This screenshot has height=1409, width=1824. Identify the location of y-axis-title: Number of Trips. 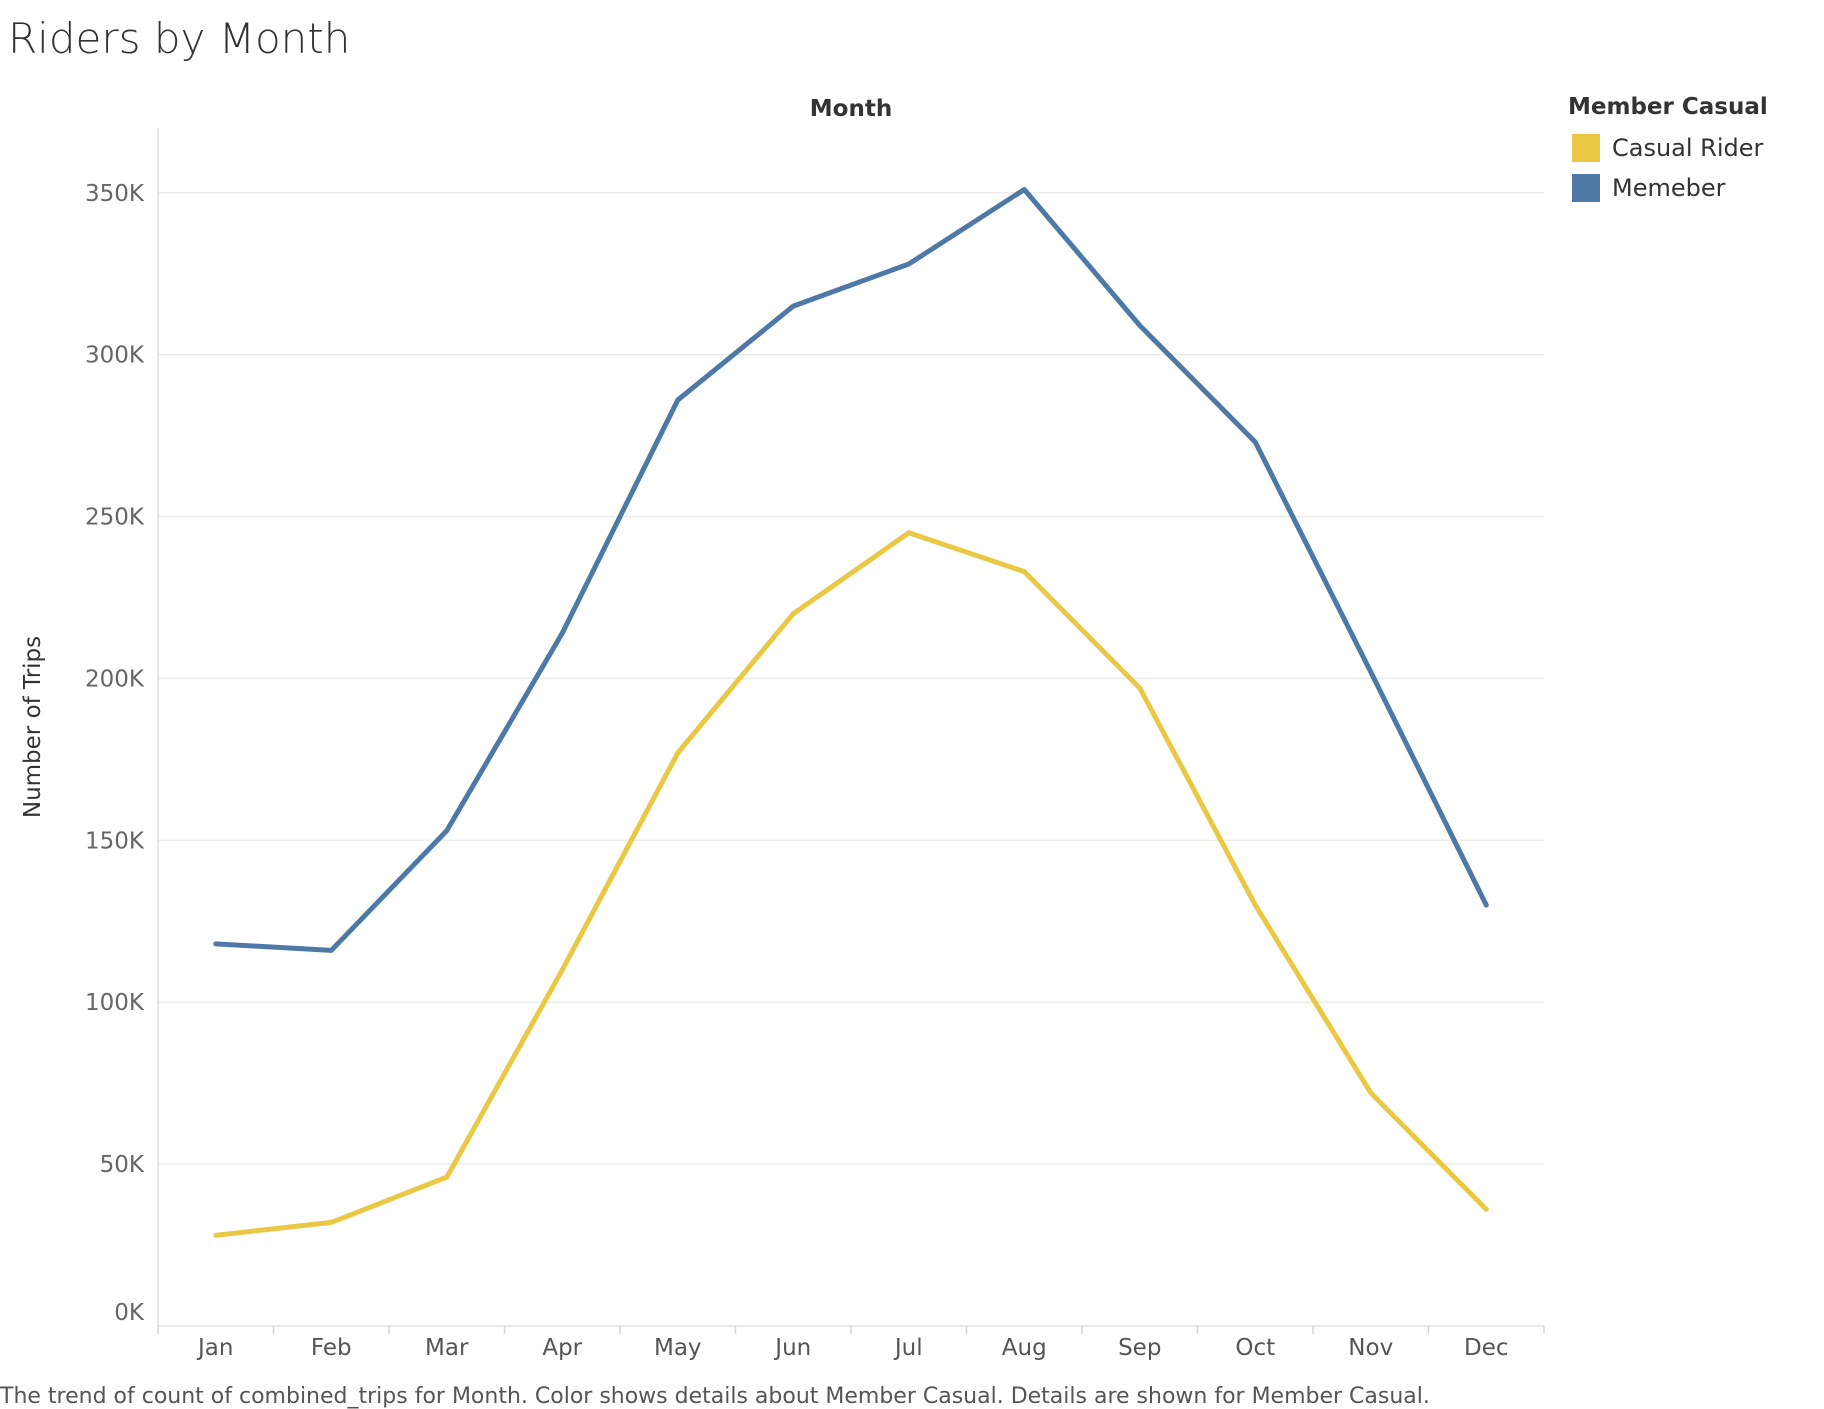
(33, 727).